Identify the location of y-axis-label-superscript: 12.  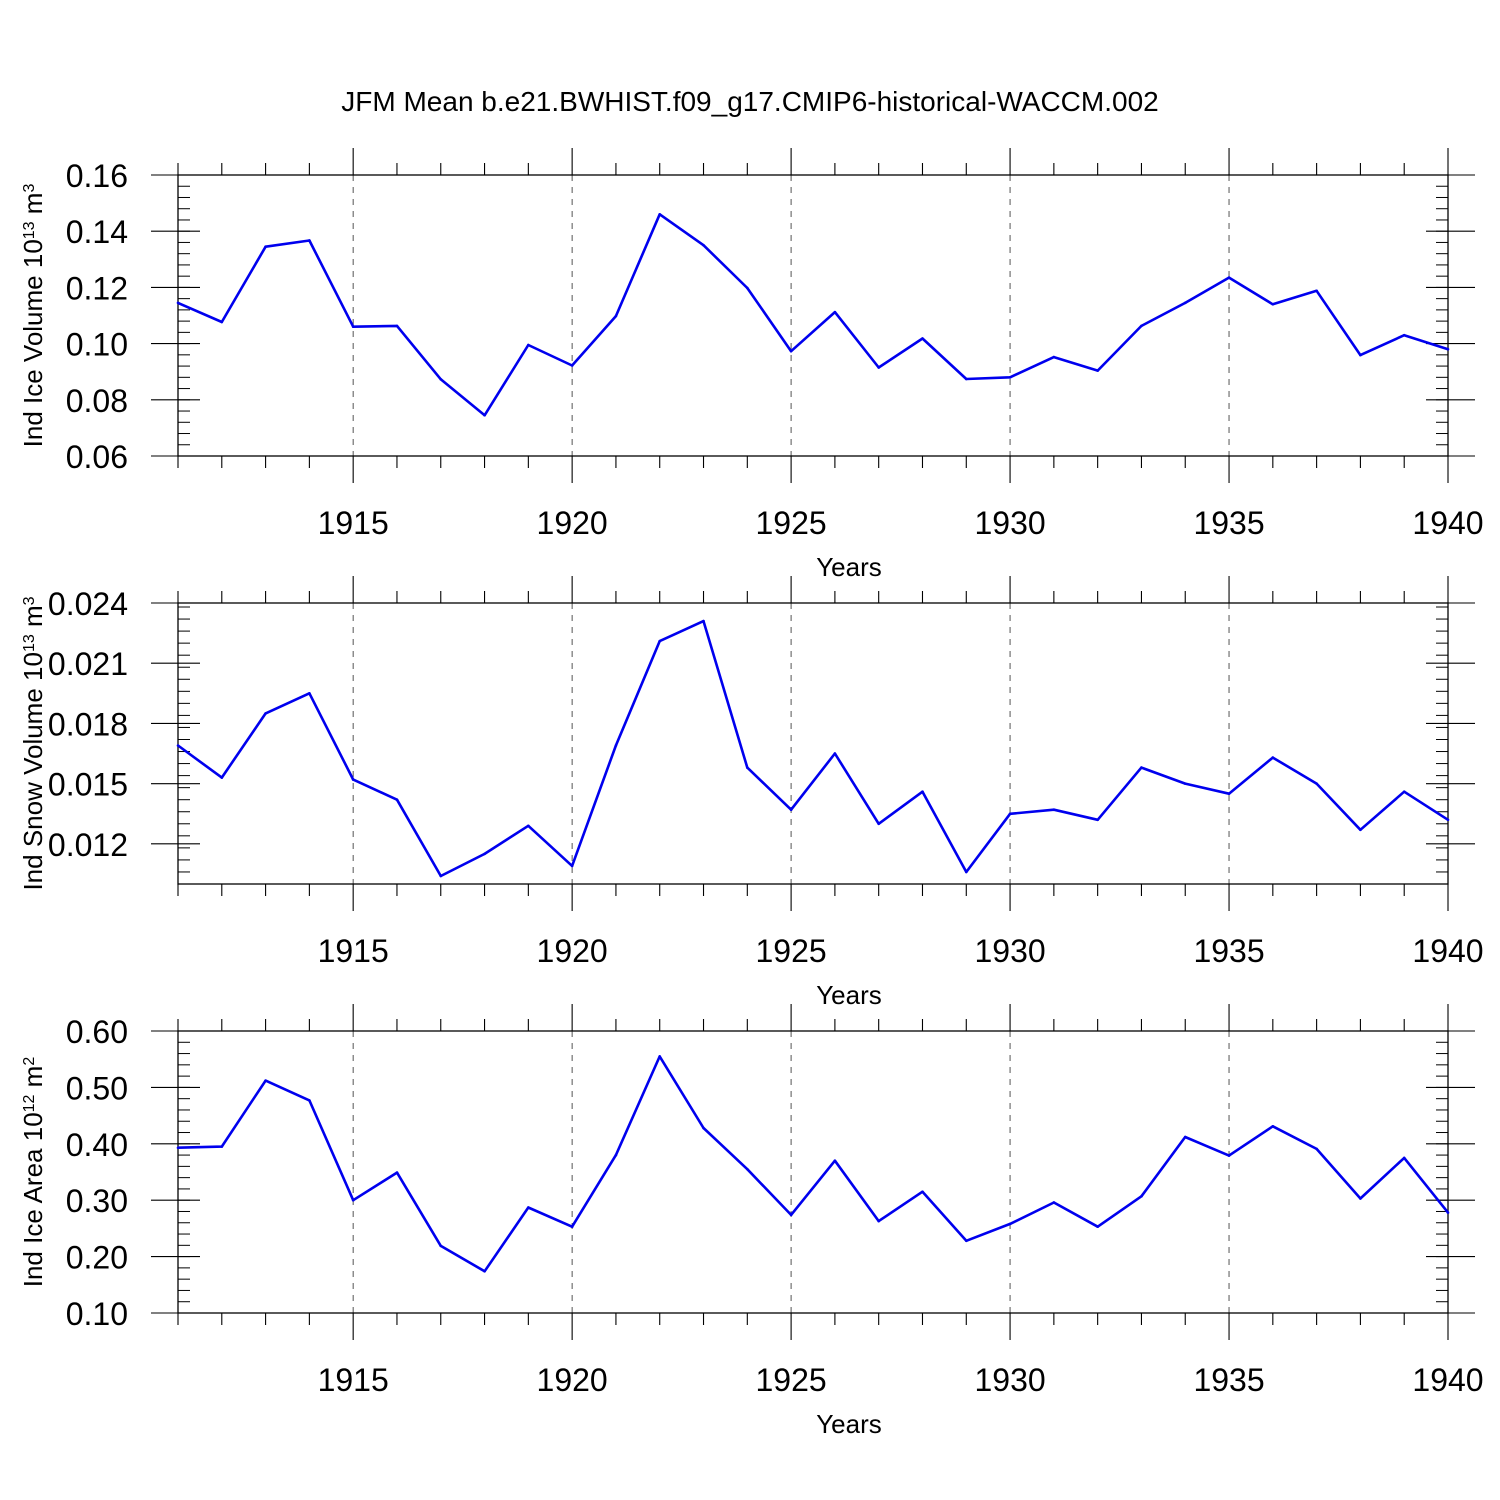
(29, 1103).